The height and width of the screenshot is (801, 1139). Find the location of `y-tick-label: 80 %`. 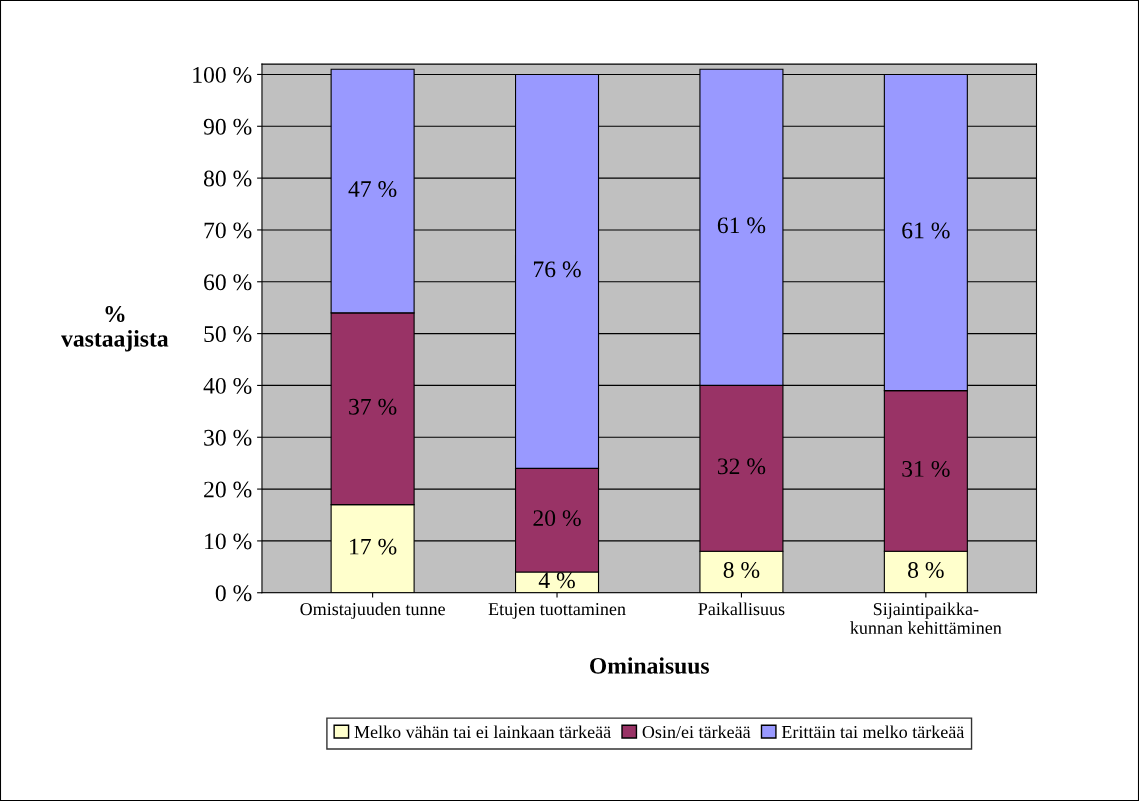

y-tick-label: 80 % is located at coordinates (227, 178).